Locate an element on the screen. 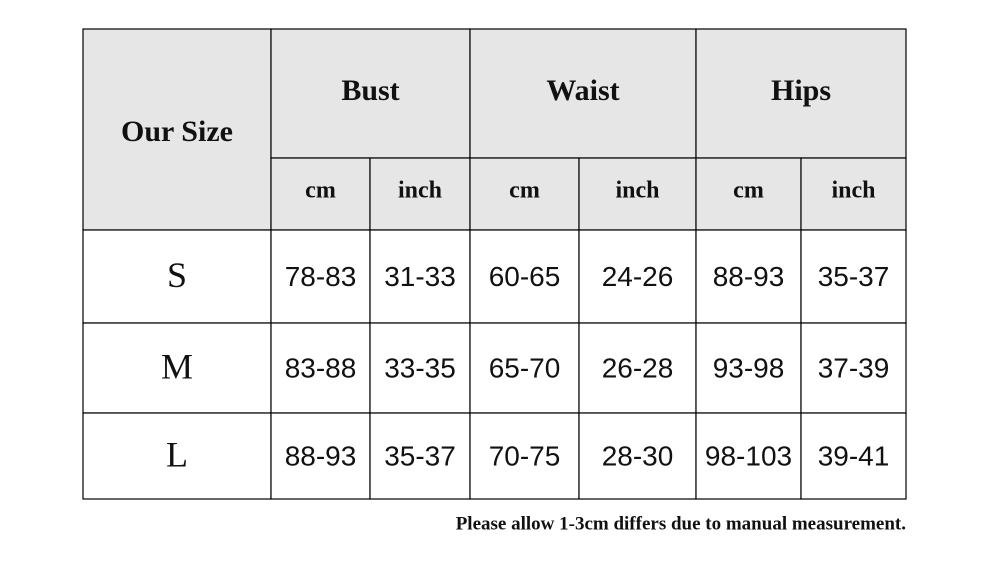 The image size is (1000, 563). value-cell: 78-83 is located at coordinates (321, 276).